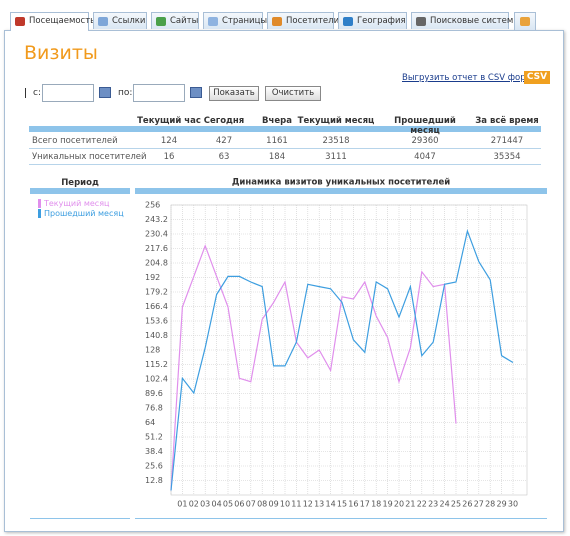 Image resolution: width=570 pixels, height=536 pixels. I want to click on cell: 4047, so click(425, 157).